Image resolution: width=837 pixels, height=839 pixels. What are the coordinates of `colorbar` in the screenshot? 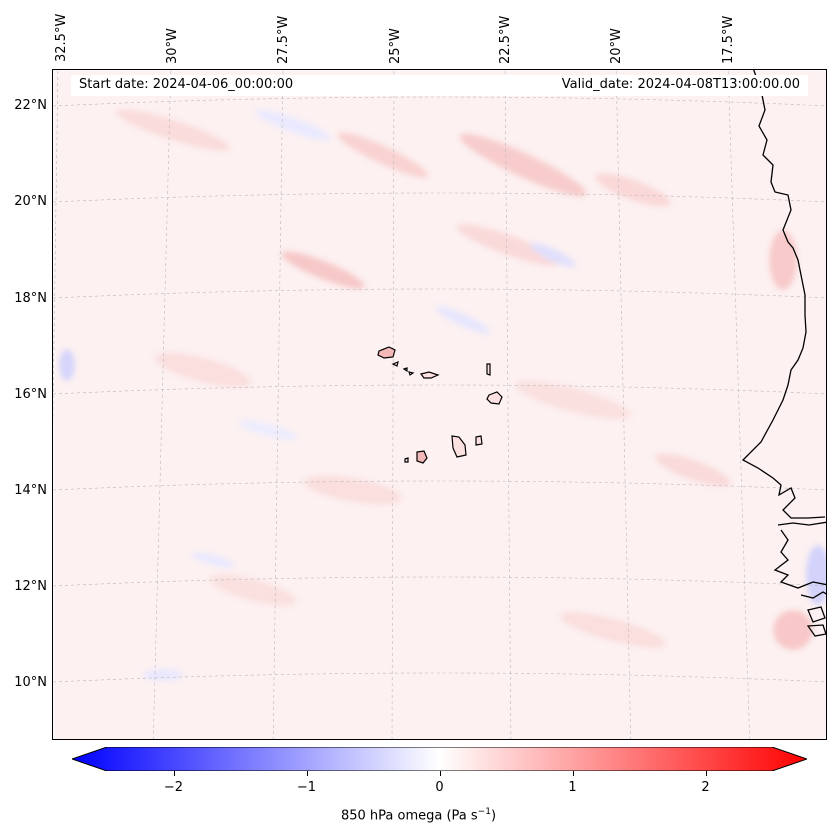 It's located at (439, 759).